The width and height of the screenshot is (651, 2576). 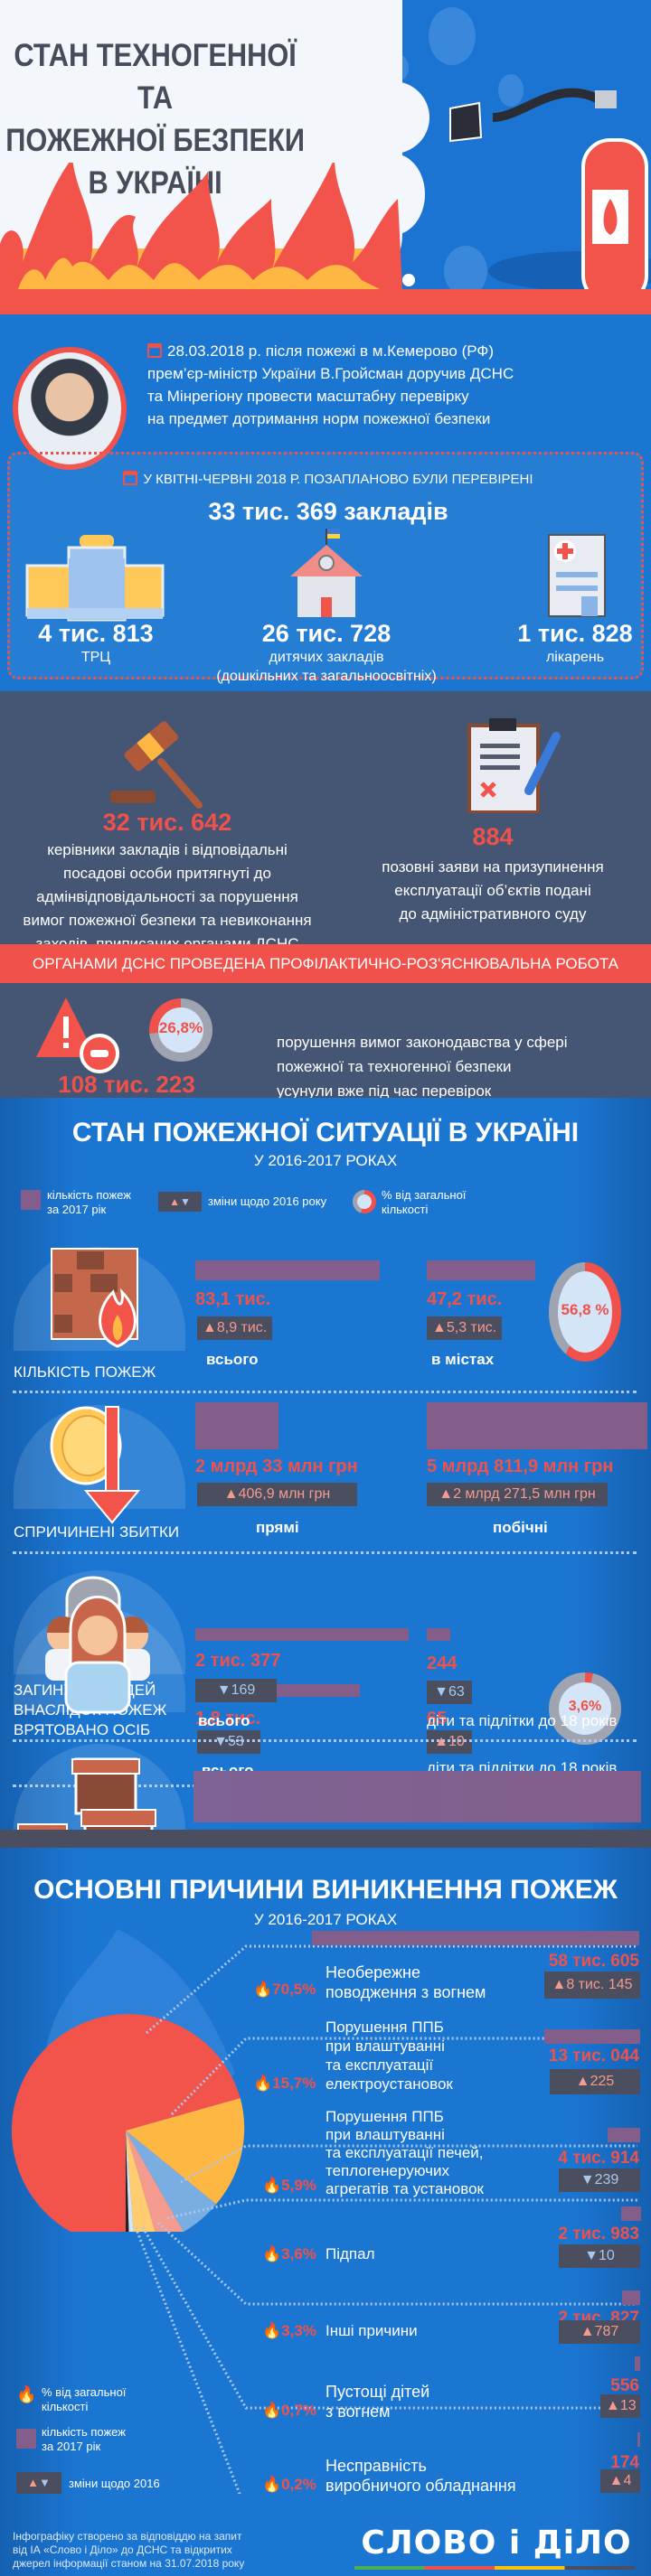 What do you see at coordinates (493, 836) in the screenshot?
I see `claims-value: 884` at bounding box center [493, 836].